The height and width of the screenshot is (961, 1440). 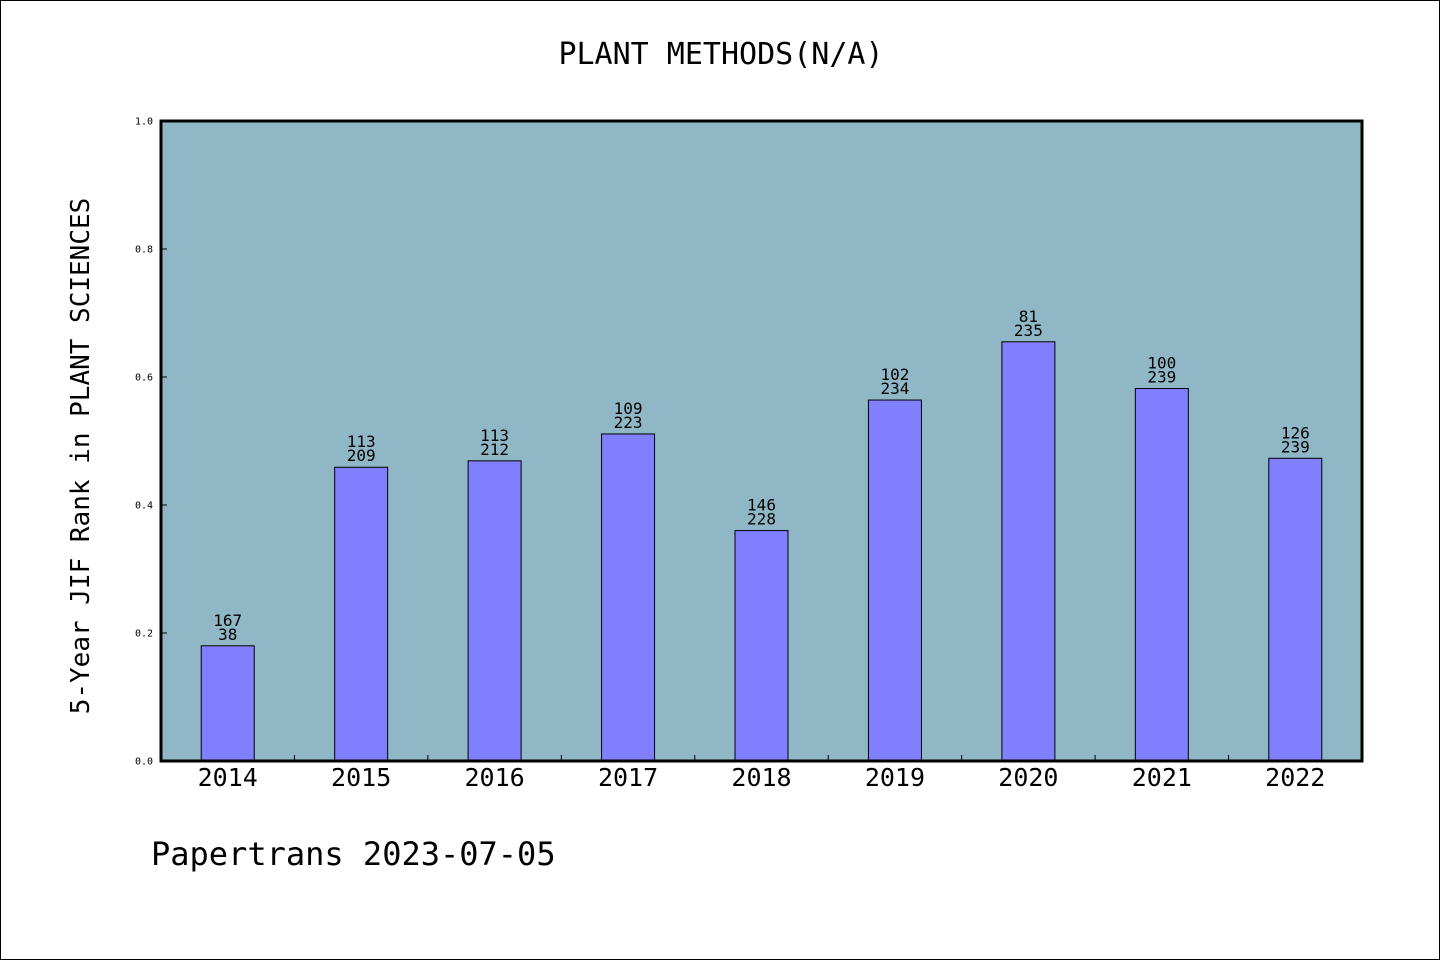 I want to click on bar-label-rank: 109, so click(x=628, y=408).